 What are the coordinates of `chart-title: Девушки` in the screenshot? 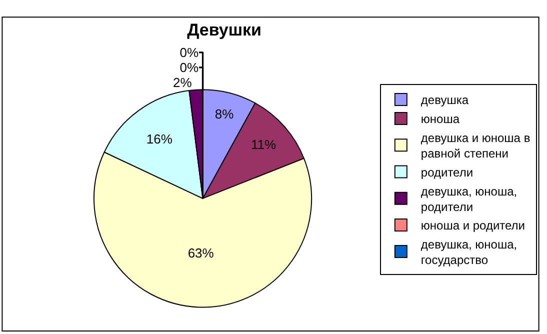 It's located at (224, 30).